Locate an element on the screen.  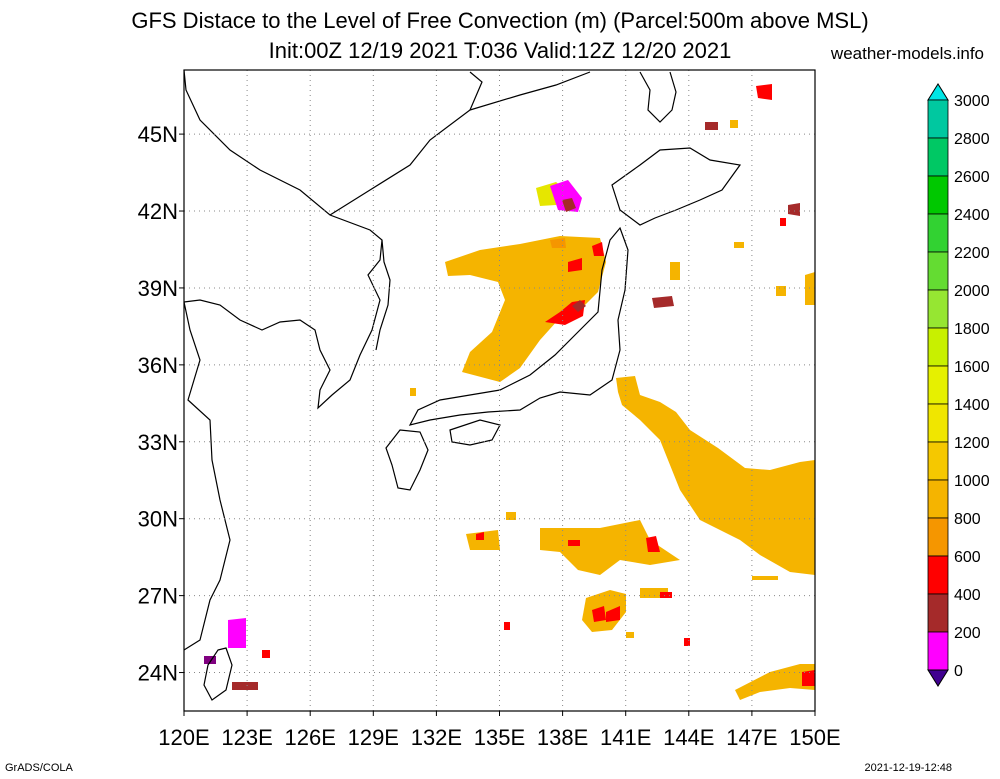
colorbar-label: 1600 is located at coordinates (972, 367).